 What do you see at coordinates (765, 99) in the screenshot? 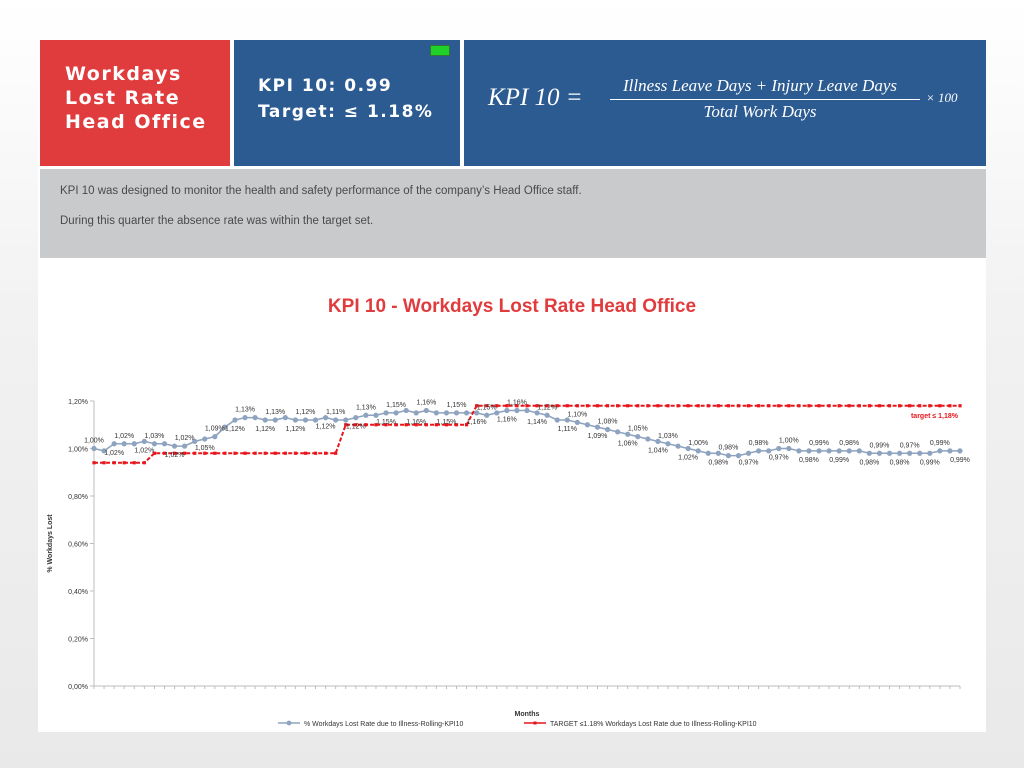
I see `fraction-bar` at bounding box center [765, 99].